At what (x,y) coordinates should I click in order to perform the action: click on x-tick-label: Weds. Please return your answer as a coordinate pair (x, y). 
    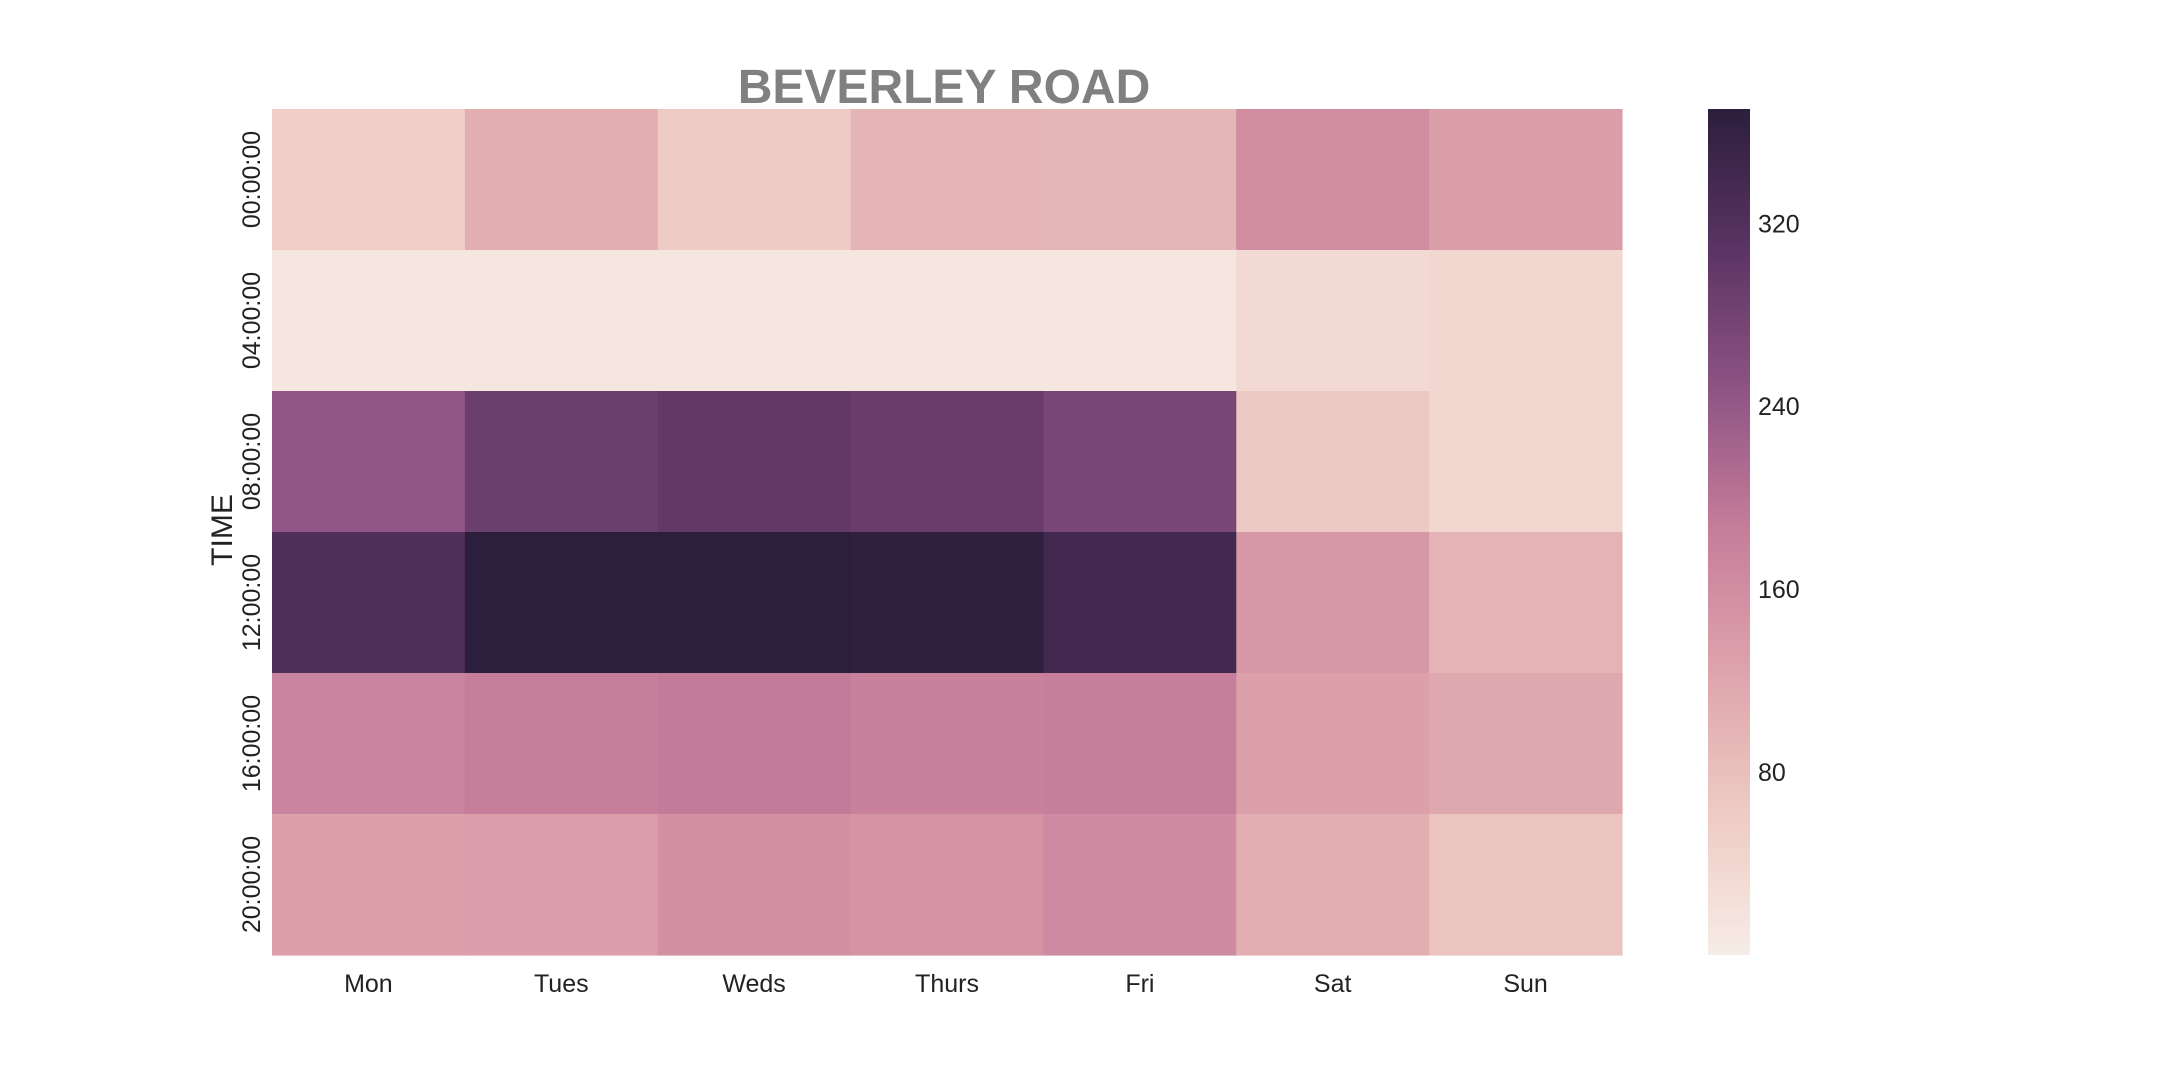
    Looking at the image, I should click on (753, 984).